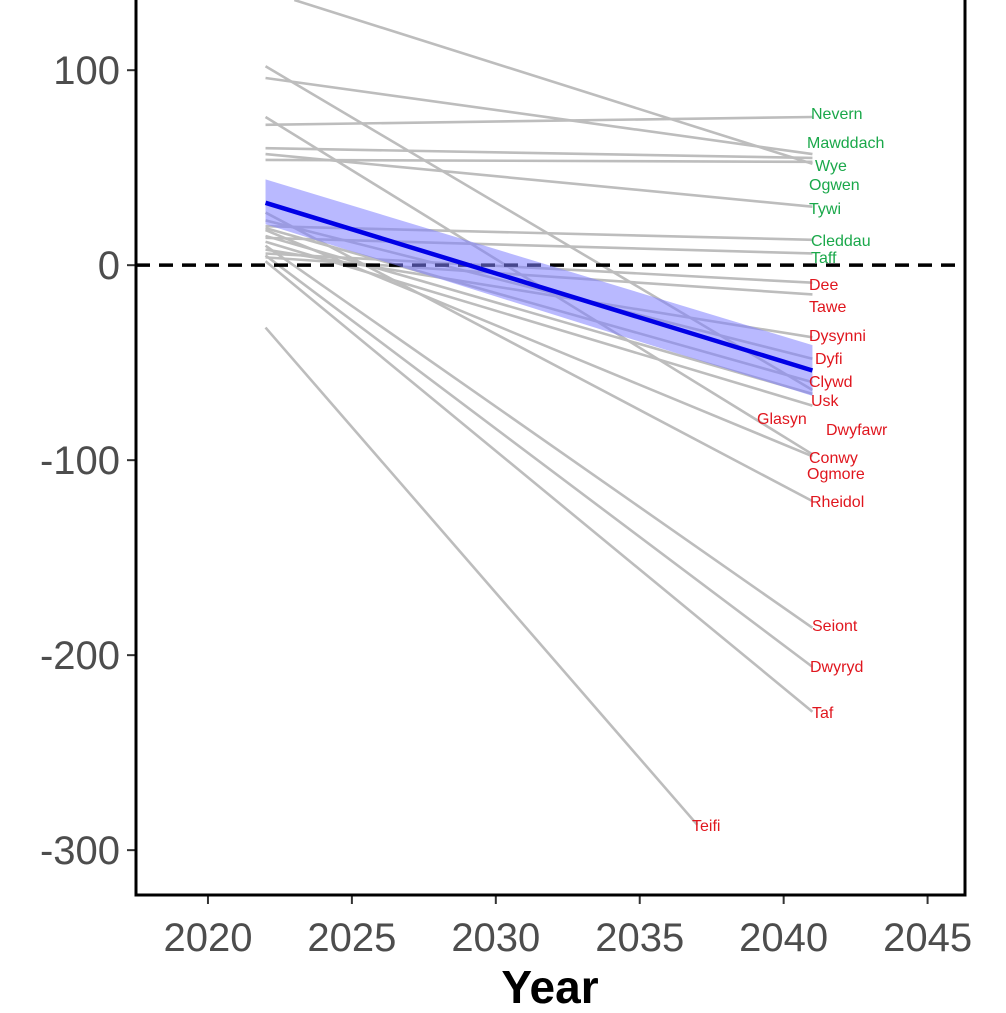 This screenshot has width=1006, height=1013. I want to click on river-label-taff: Taff, so click(824, 258).